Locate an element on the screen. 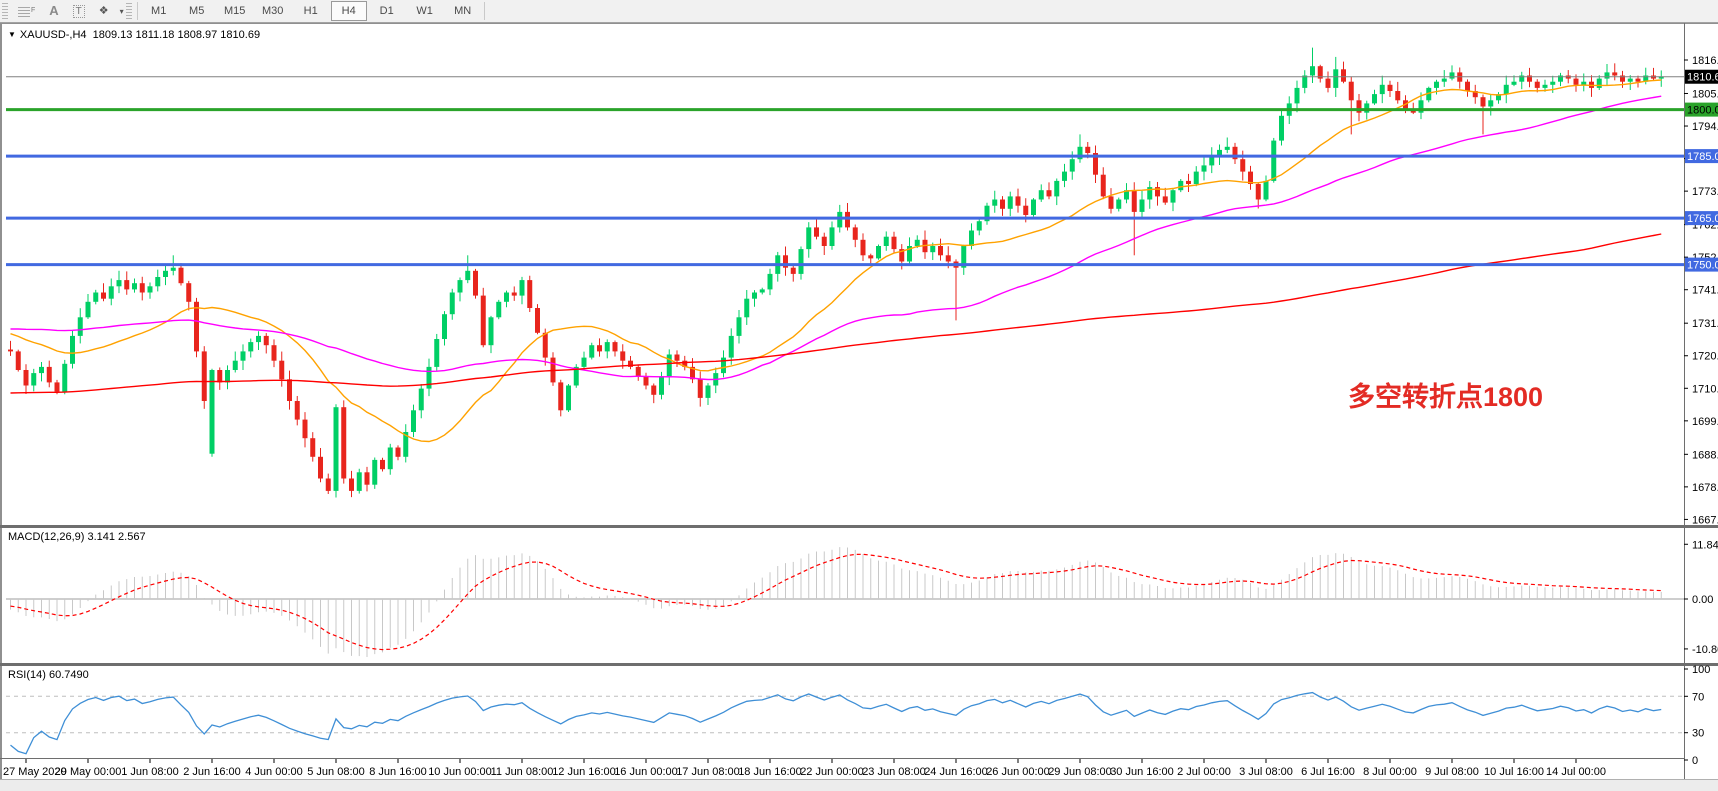 Image resolution: width=1718 pixels, height=791 pixels. time-tick-label: 22 Jun 00:00 is located at coordinates (832, 772).